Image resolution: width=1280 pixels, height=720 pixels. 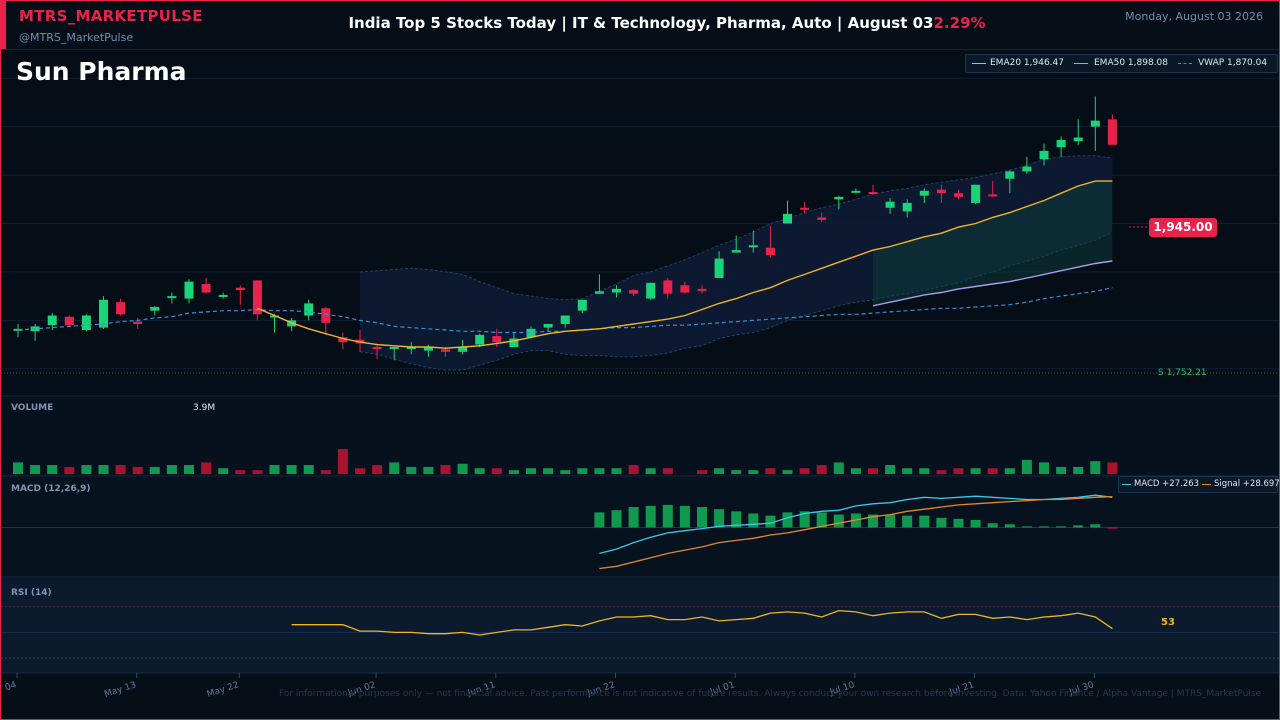 I want to click on legend-signal: Signal +28.697, so click(x=1247, y=484).